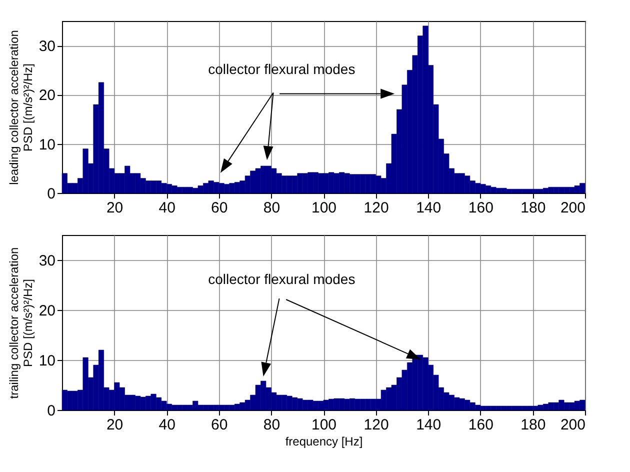 The height and width of the screenshot is (472, 630). What do you see at coordinates (20, 107) in the screenshot?
I see `y-axis-title: leading collector acceleration PSD [(m/s²)²/Hz]` at bounding box center [20, 107].